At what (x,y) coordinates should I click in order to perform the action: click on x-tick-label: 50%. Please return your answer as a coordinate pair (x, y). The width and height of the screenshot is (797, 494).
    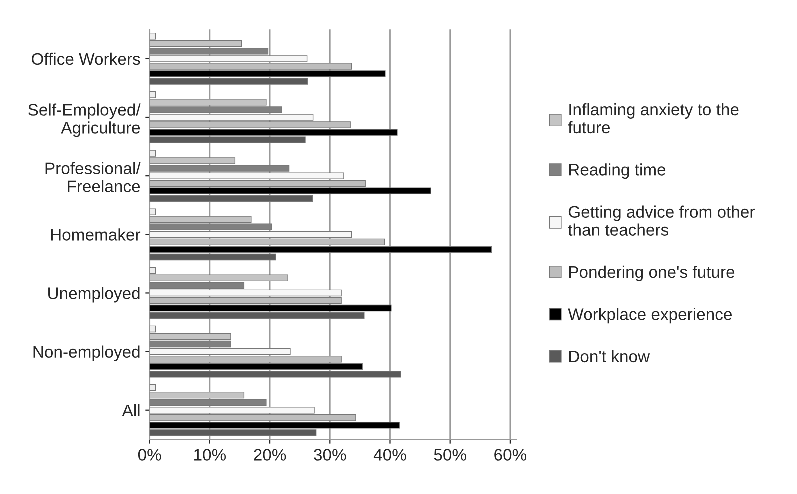
    Looking at the image, I should click on (450, 455).